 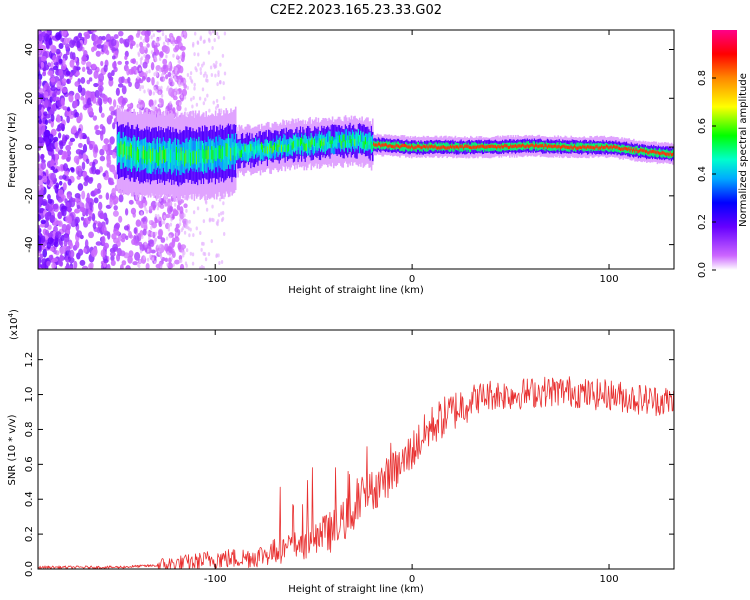 I want to click on spectrogram-x-tick-label: 0, so click(x=412, y=279).